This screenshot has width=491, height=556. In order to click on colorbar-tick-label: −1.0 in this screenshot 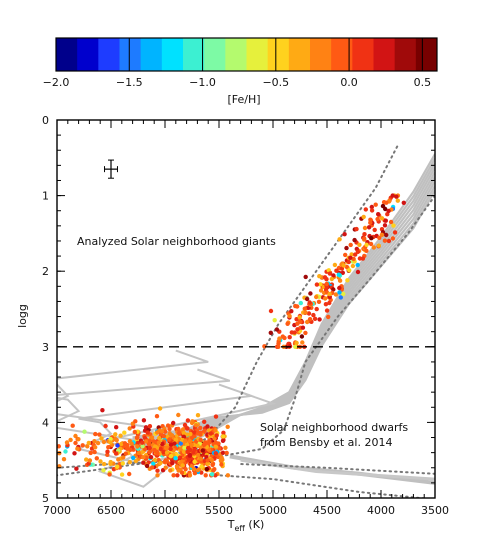, I will do `click(202, 82)`.